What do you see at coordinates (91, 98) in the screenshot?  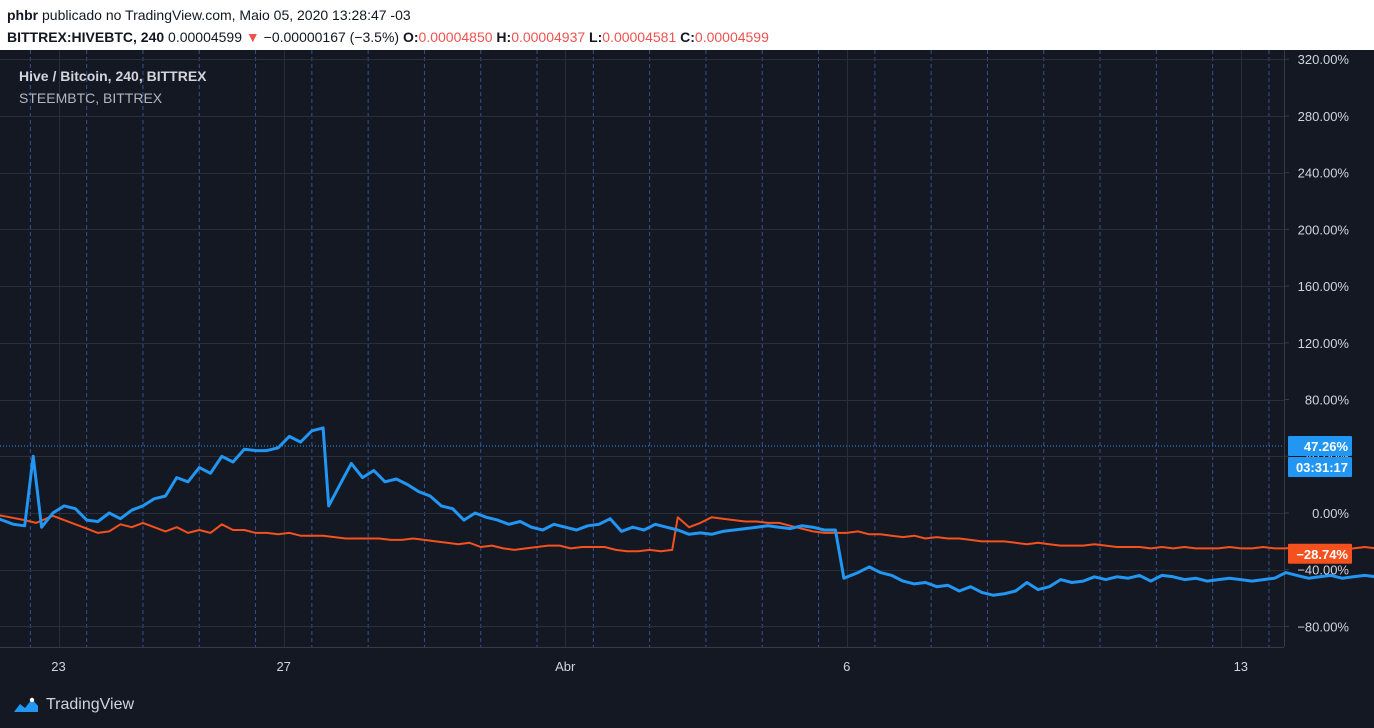 I see `legend-compare-series: STEEMBTC, BITTREX` at bounding box center [91, 98].